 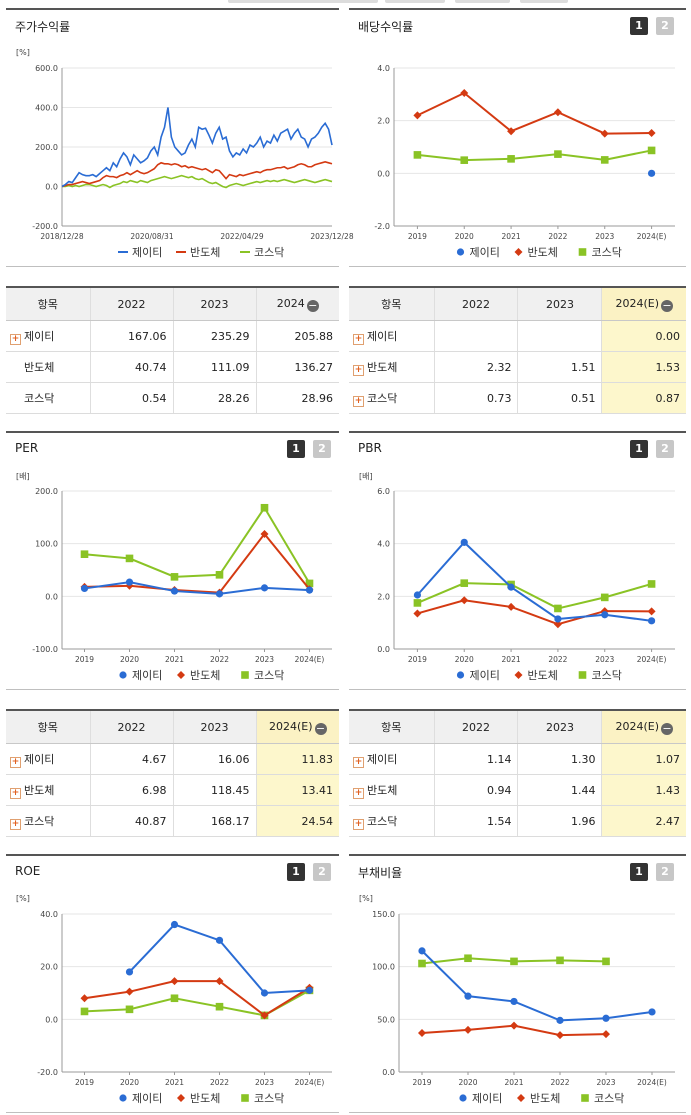 What do you see at coordinates (517, 726) in the screenshot?
I see `table-header-row: 항목 2022 2023 2024(E) −` at bounding box center [517, 726].